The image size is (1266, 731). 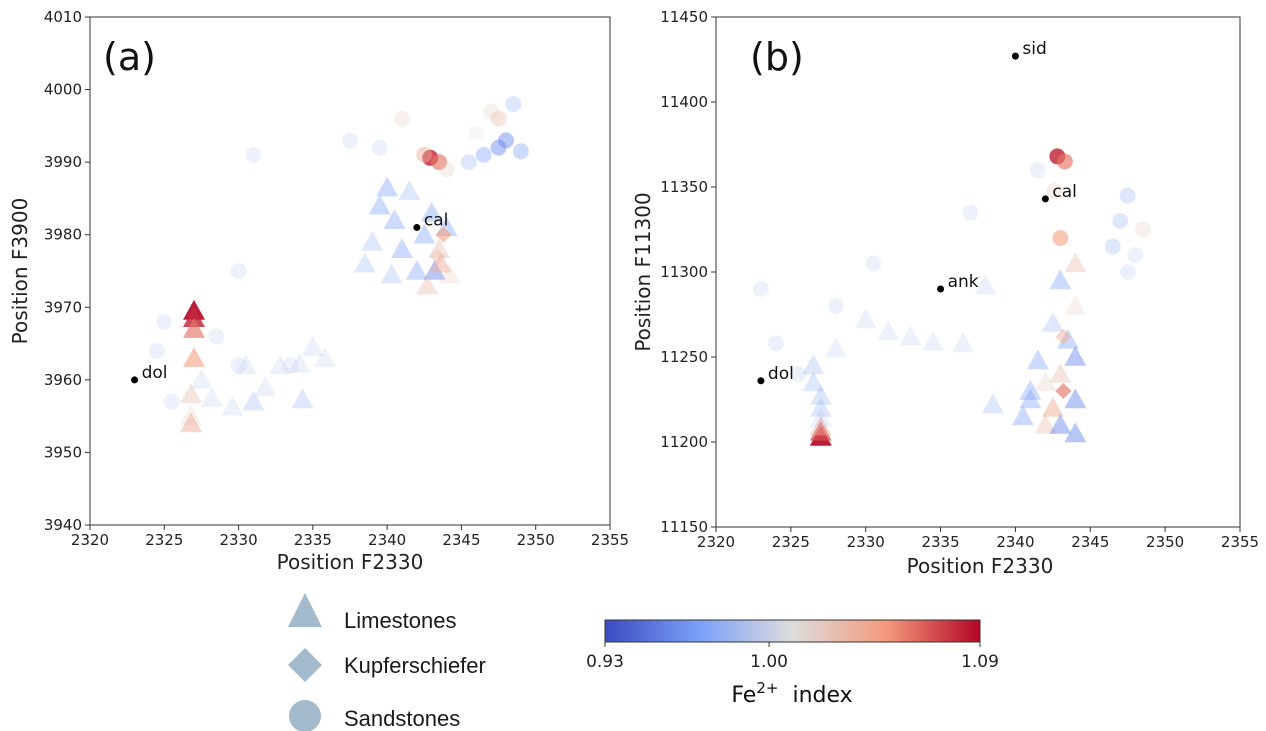 I want to click on panel-b-reference-points: sid cal ank dol, so click(x=917, y=212).